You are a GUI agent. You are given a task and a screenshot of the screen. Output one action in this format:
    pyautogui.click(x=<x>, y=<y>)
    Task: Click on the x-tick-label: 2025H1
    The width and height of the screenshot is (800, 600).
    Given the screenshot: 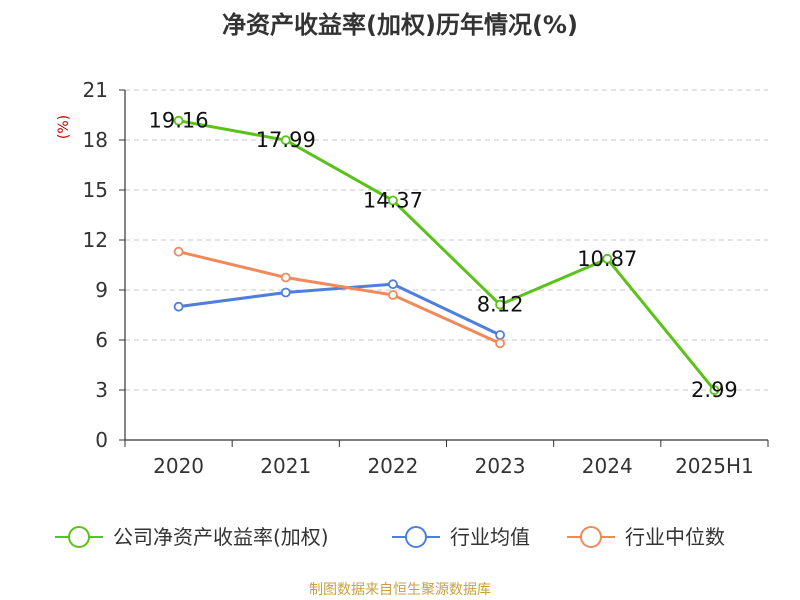 What is the action you would take?
    pyautogui.click(x=714, y=466)
    